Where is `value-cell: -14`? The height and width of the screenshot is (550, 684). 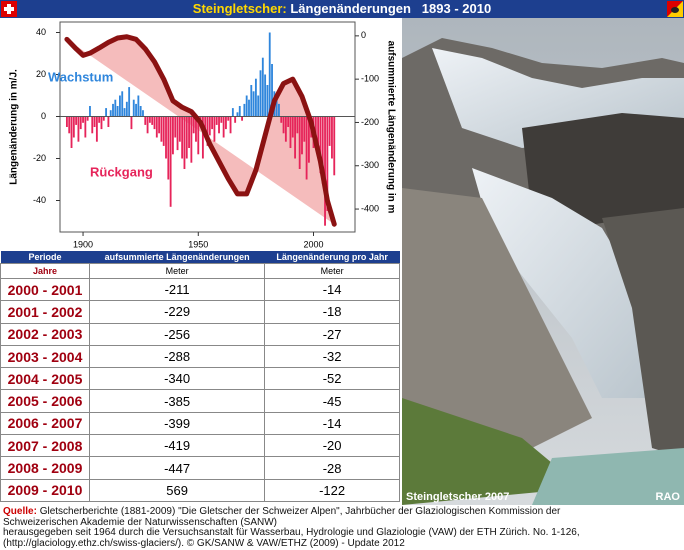 value-cell: -14 is located at coordinates (332, 423).